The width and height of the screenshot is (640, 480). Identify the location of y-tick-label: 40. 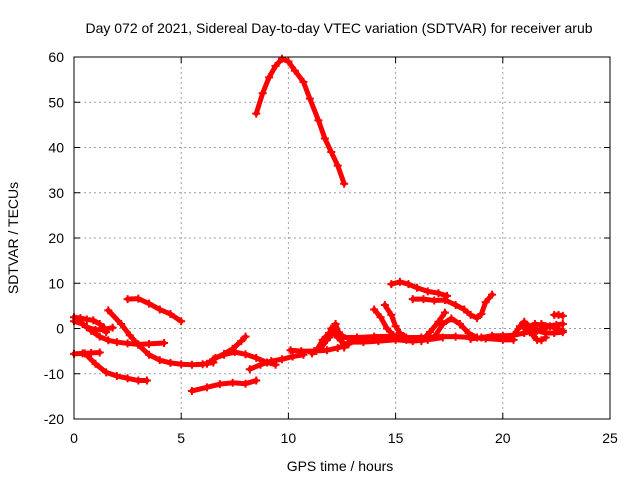
(56, 148).